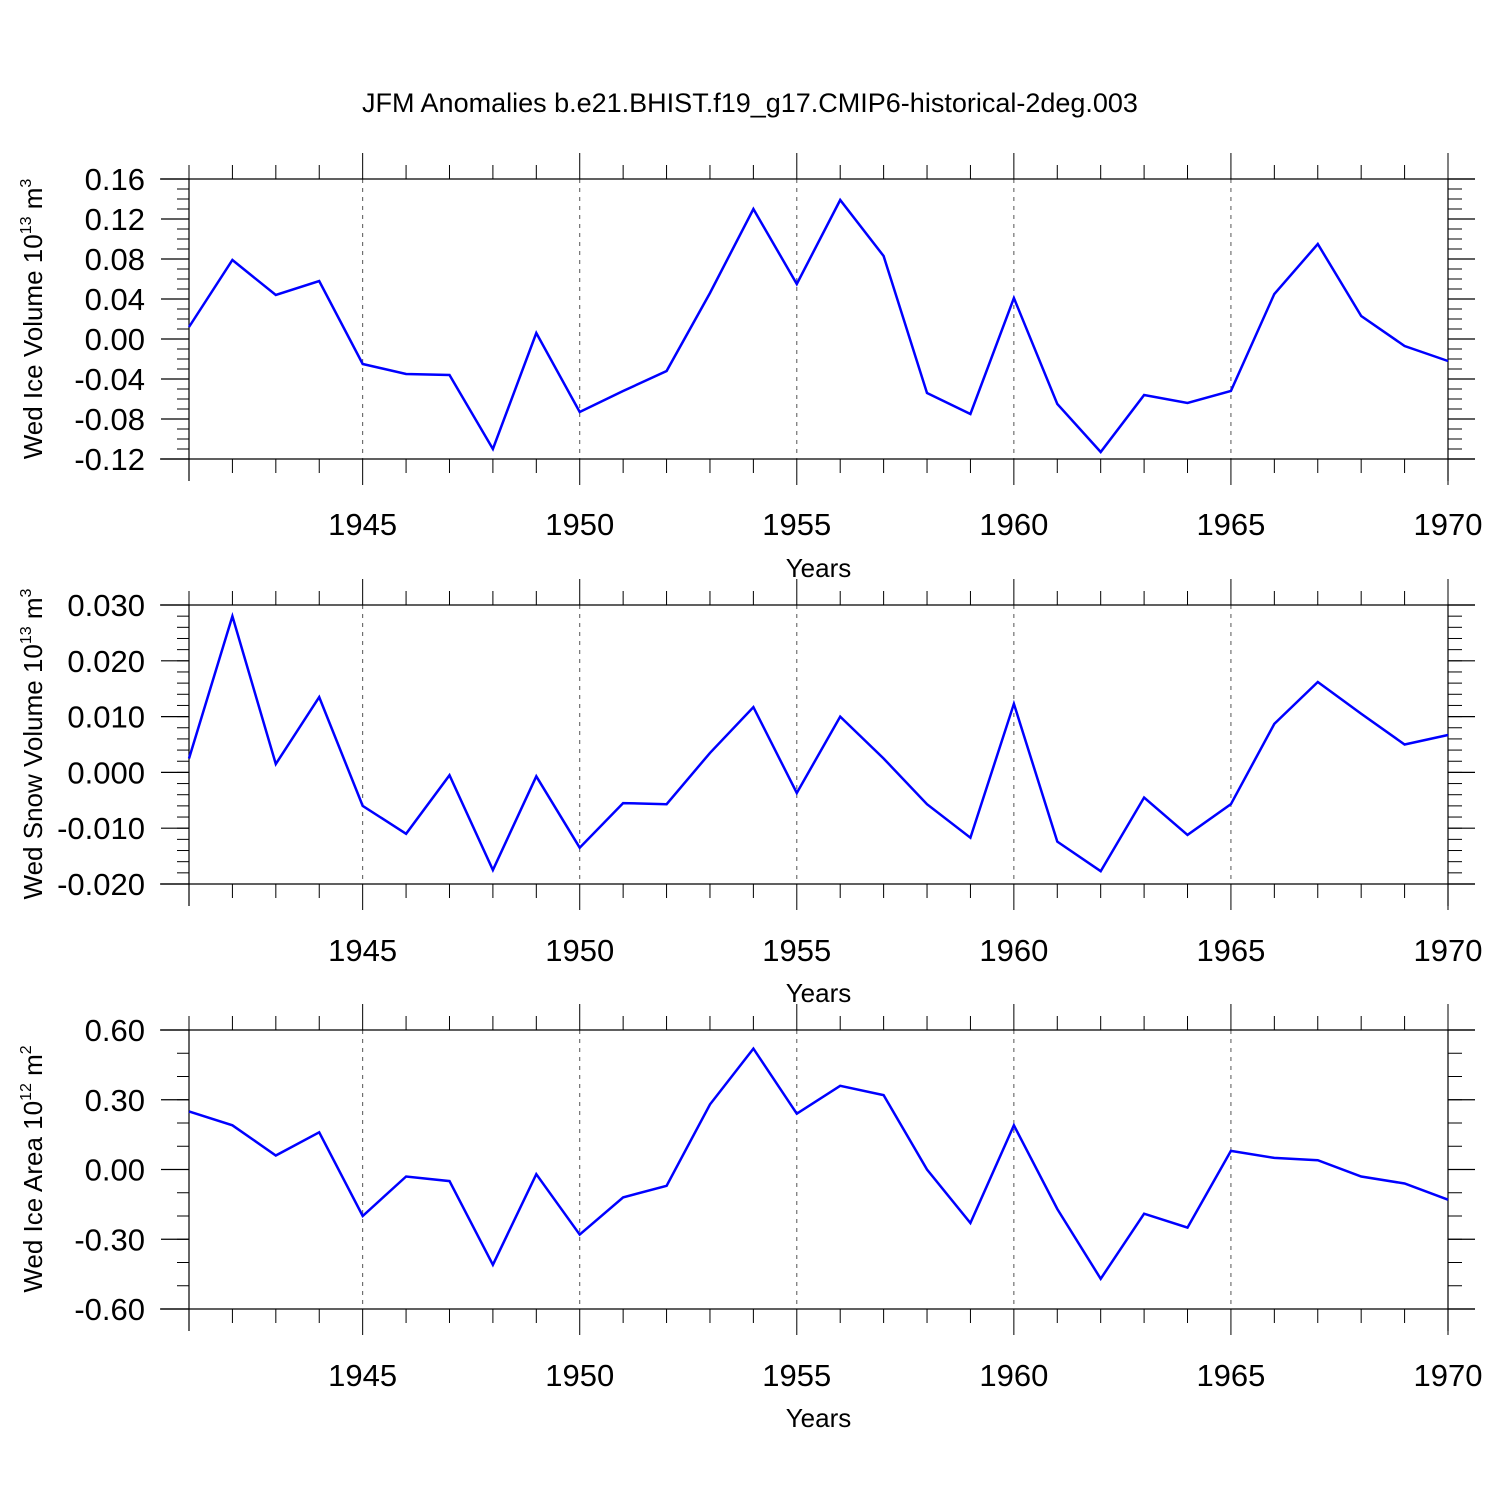  Describe the element at coordinates (109, 459) in the screenshot. I see `y-tick-label: -0.12` at that location.